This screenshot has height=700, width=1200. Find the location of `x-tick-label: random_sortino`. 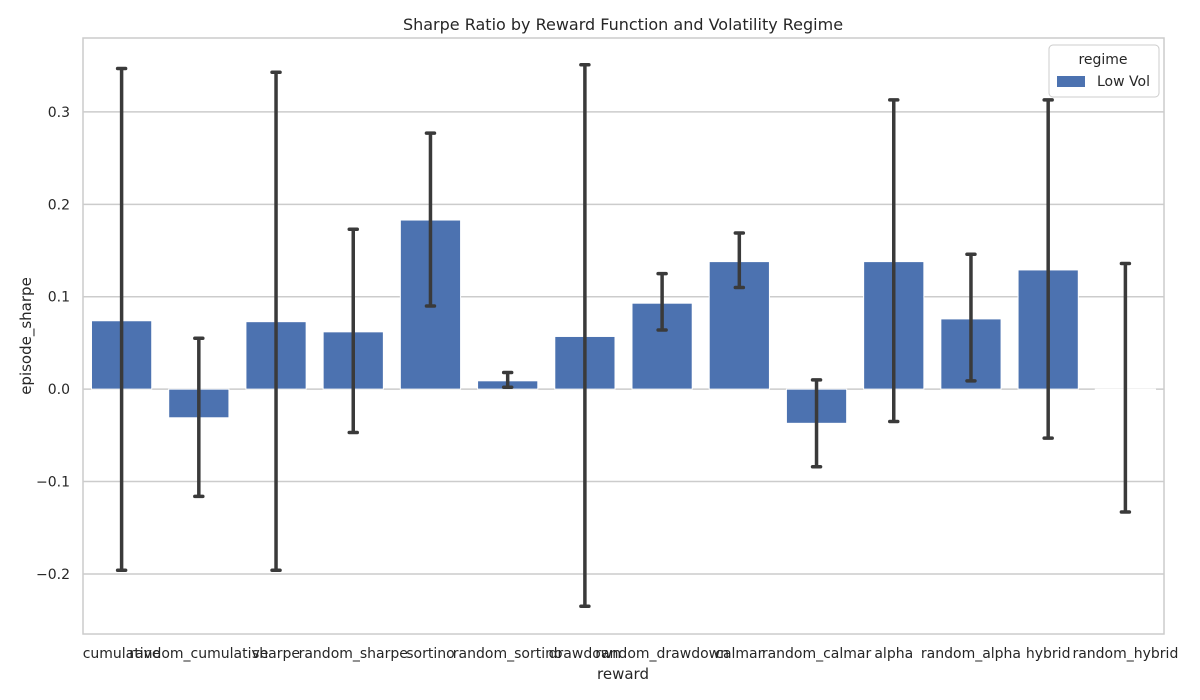

x-tick-label: random_sortino is located at coordinates (508, 654).